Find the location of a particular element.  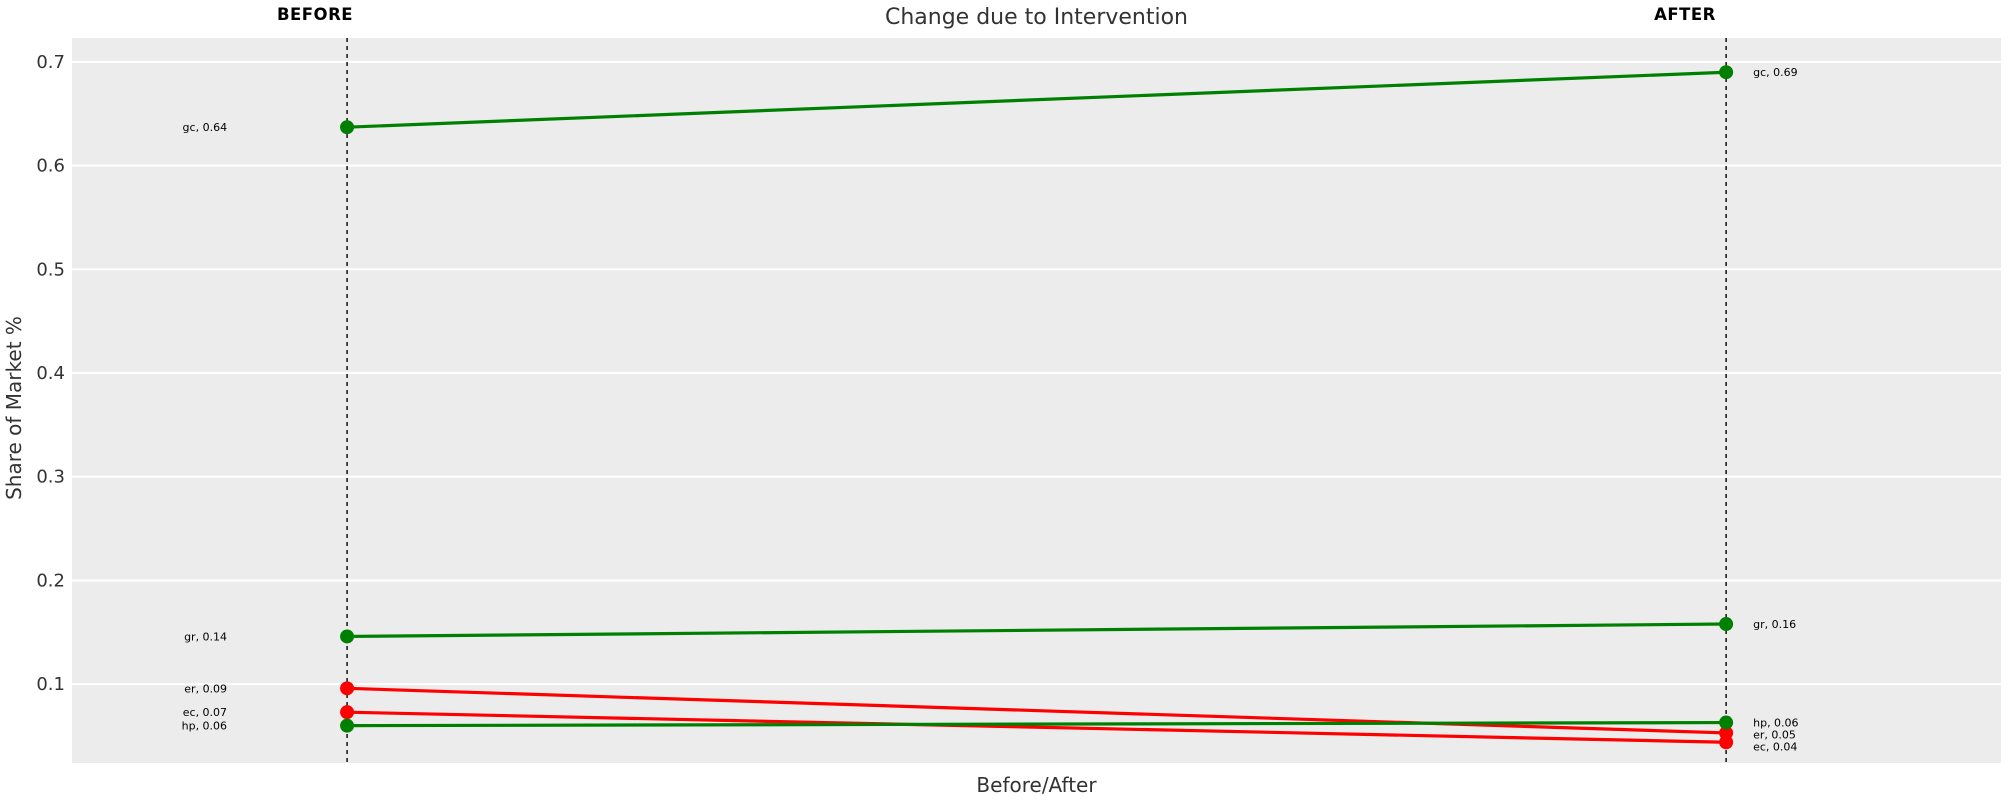

slope-line-ec is located at coordinates (1037, 727).